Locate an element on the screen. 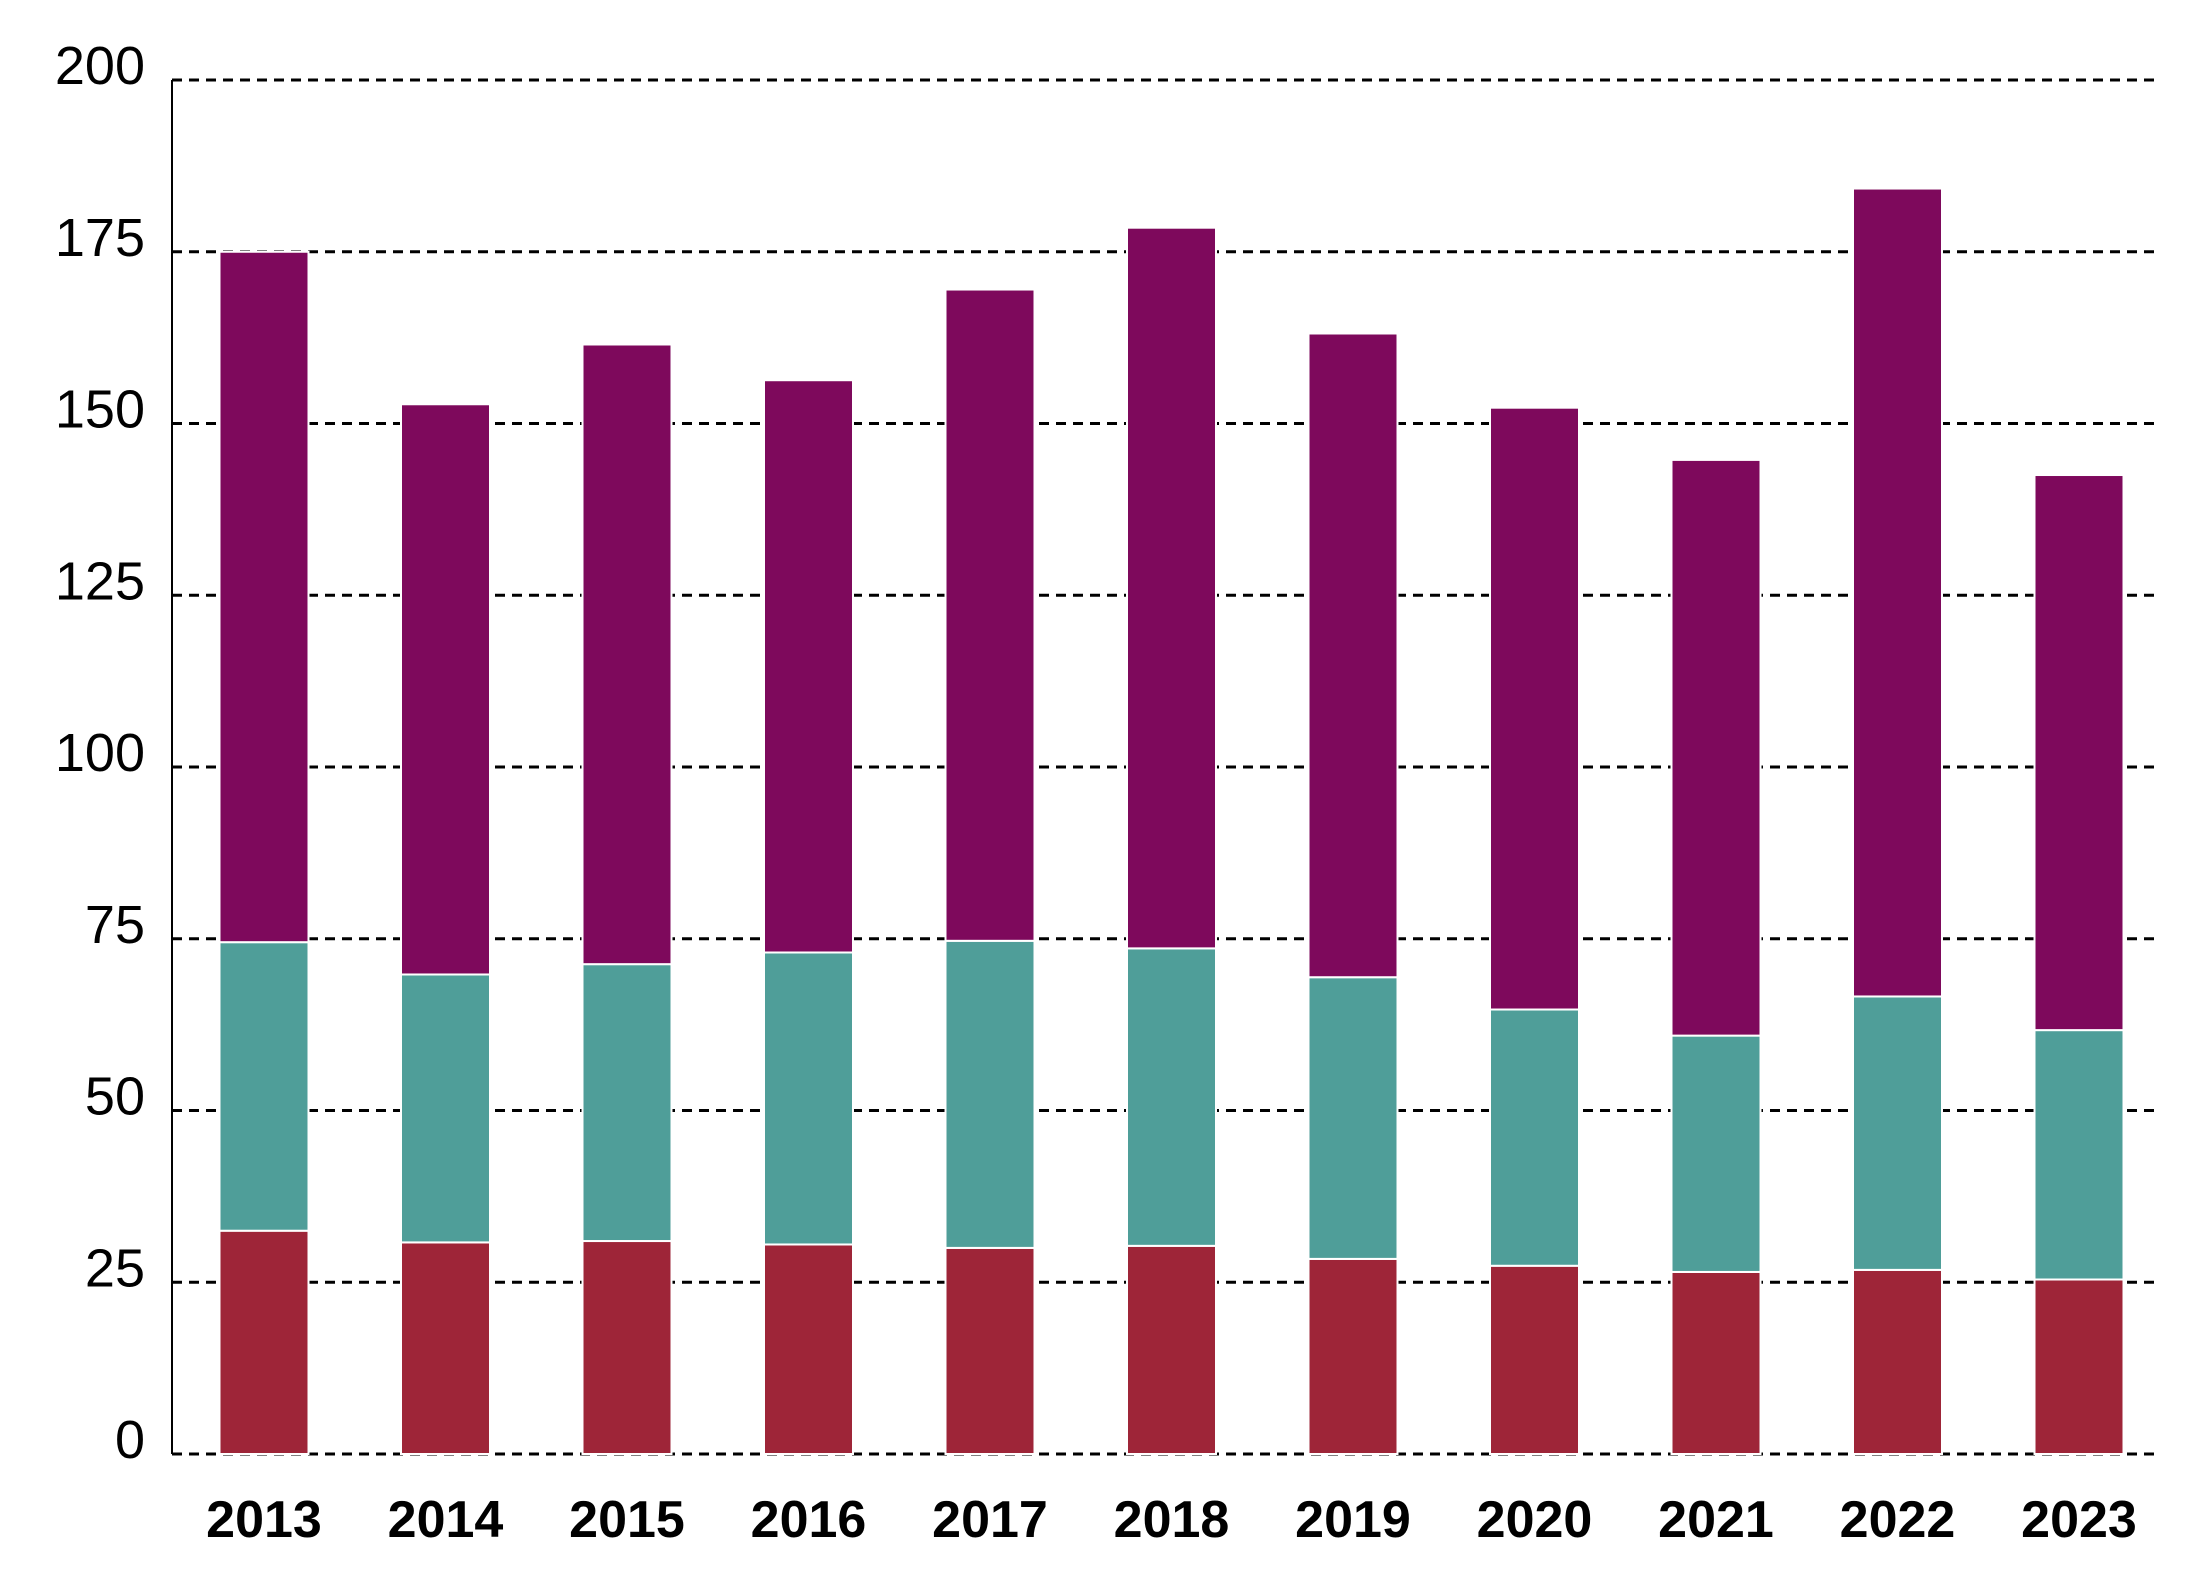 The image size is (2200, 1586). y-tick-label: 200 is located at coordinates (100, 66).